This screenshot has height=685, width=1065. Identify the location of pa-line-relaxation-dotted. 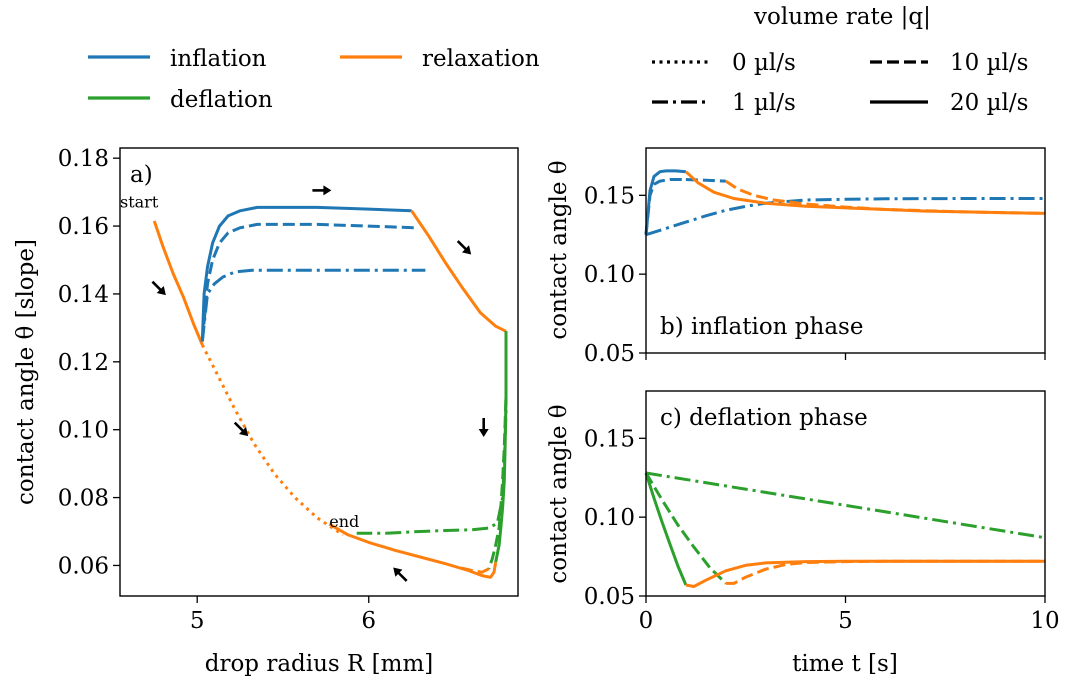
(272, 440).